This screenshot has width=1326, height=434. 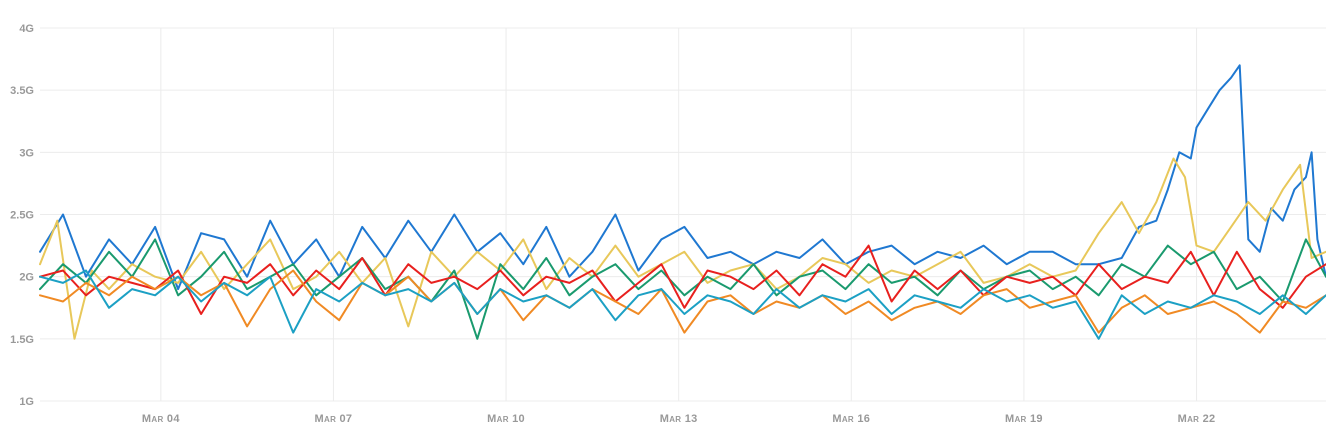 I want to click on x-tick-label: Mar 04, so click(x=161, y=419).